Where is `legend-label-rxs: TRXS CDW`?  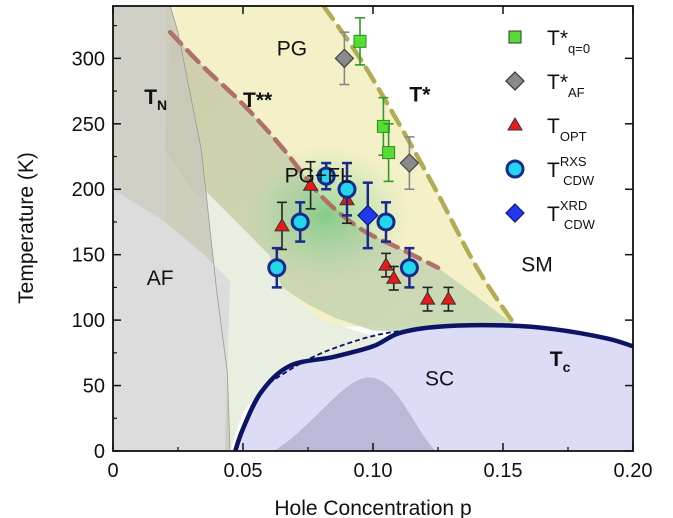 legend-label-rxs: TRXS CDW is located at coordinates (571, 171).